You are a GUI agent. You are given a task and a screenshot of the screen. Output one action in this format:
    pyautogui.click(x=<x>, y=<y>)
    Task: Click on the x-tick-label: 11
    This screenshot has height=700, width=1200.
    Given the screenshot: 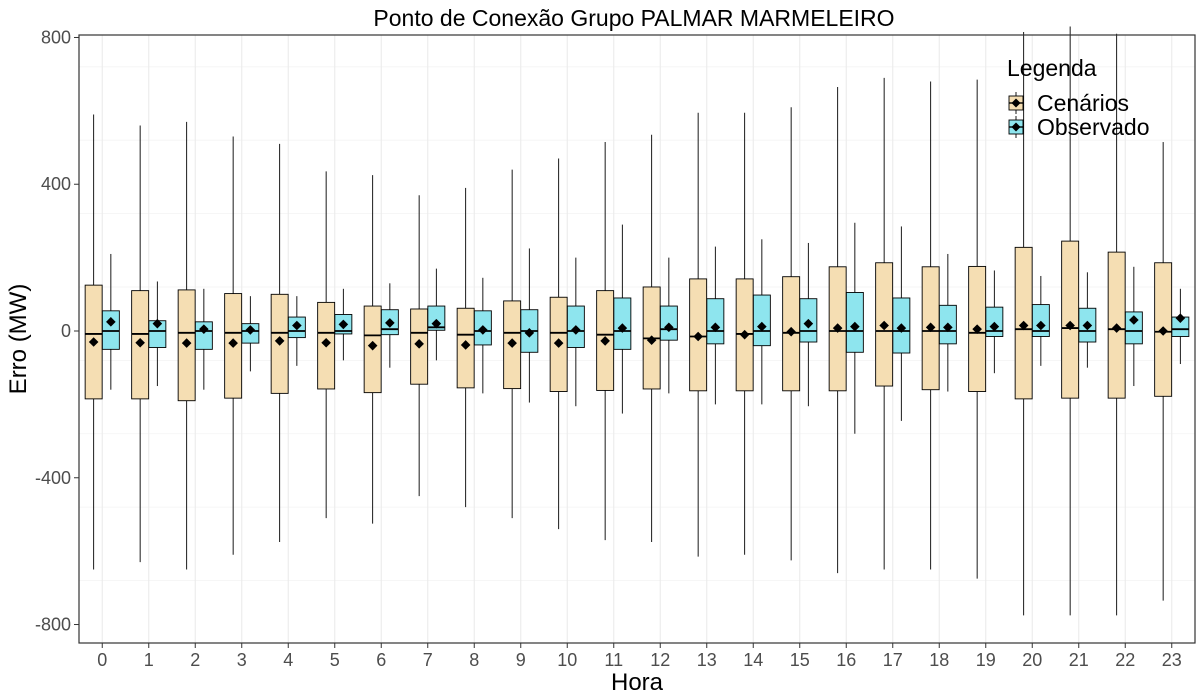 What is the action you would take?
    pyautogui.click(x=613, y=660)
    